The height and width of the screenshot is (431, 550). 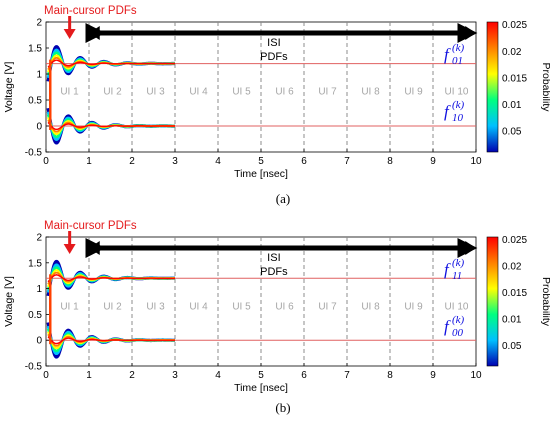 What do you see at coordinates (458, 118) in the screenshot?
I see `series-label-sub: 10` at bounding box center [458, 118].